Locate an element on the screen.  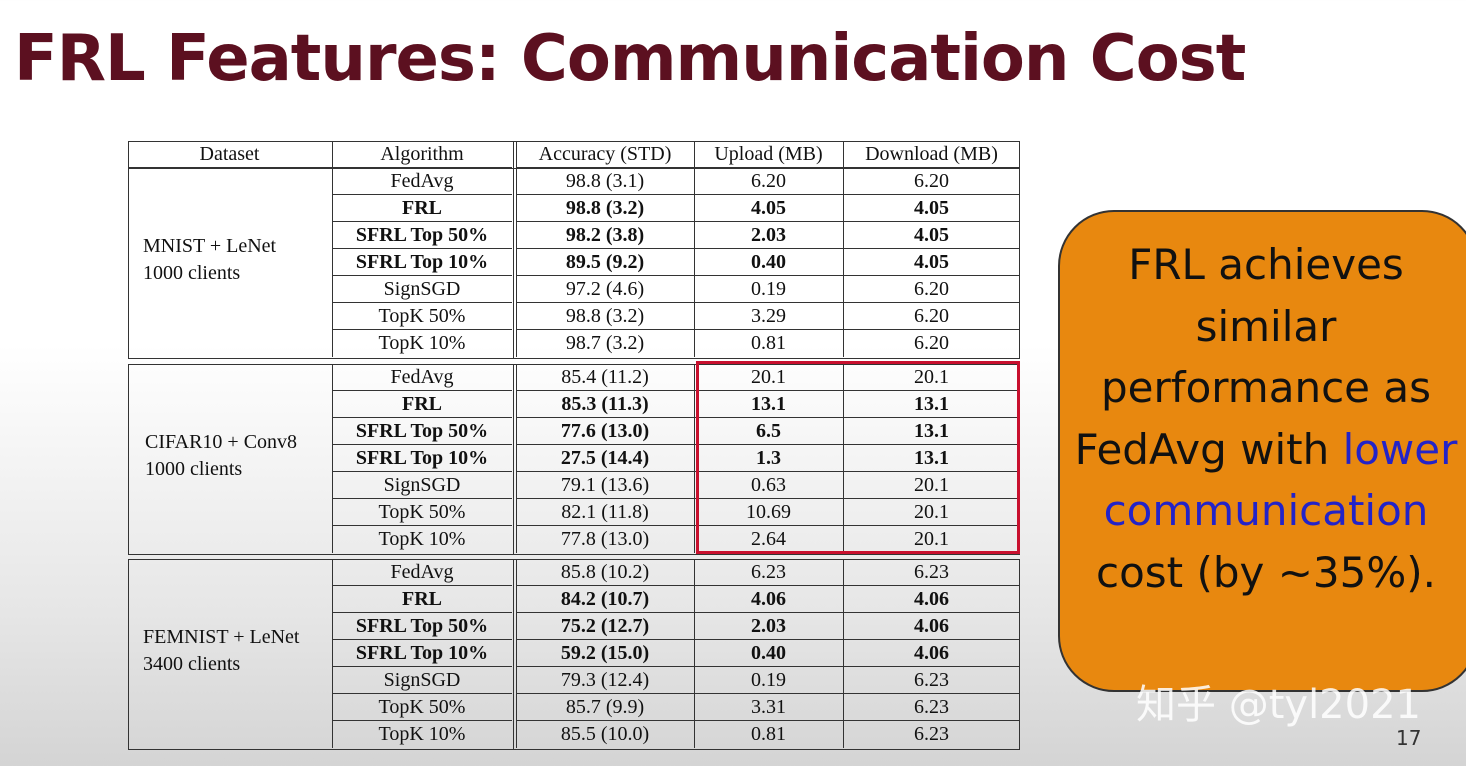
upload-cell: 10.69 is located at coordinates (768, 512).